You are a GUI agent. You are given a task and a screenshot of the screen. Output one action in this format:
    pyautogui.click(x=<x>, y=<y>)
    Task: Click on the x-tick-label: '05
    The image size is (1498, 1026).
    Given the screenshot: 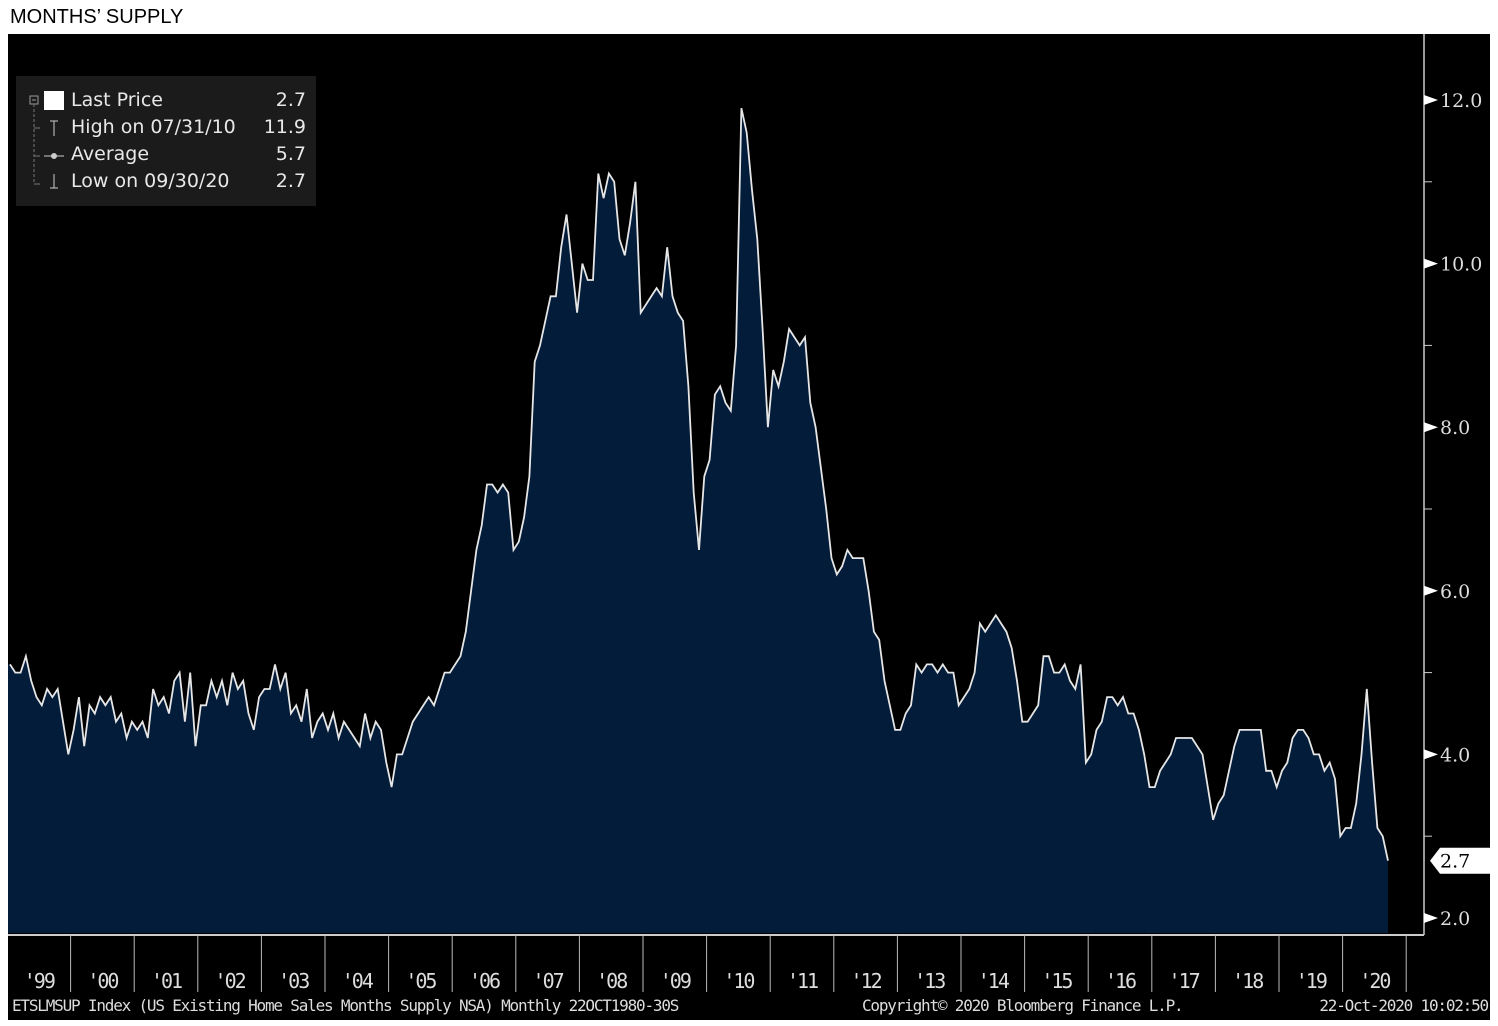 What is the action you would take?
    pyautogui.click(x=420, y=981)
    